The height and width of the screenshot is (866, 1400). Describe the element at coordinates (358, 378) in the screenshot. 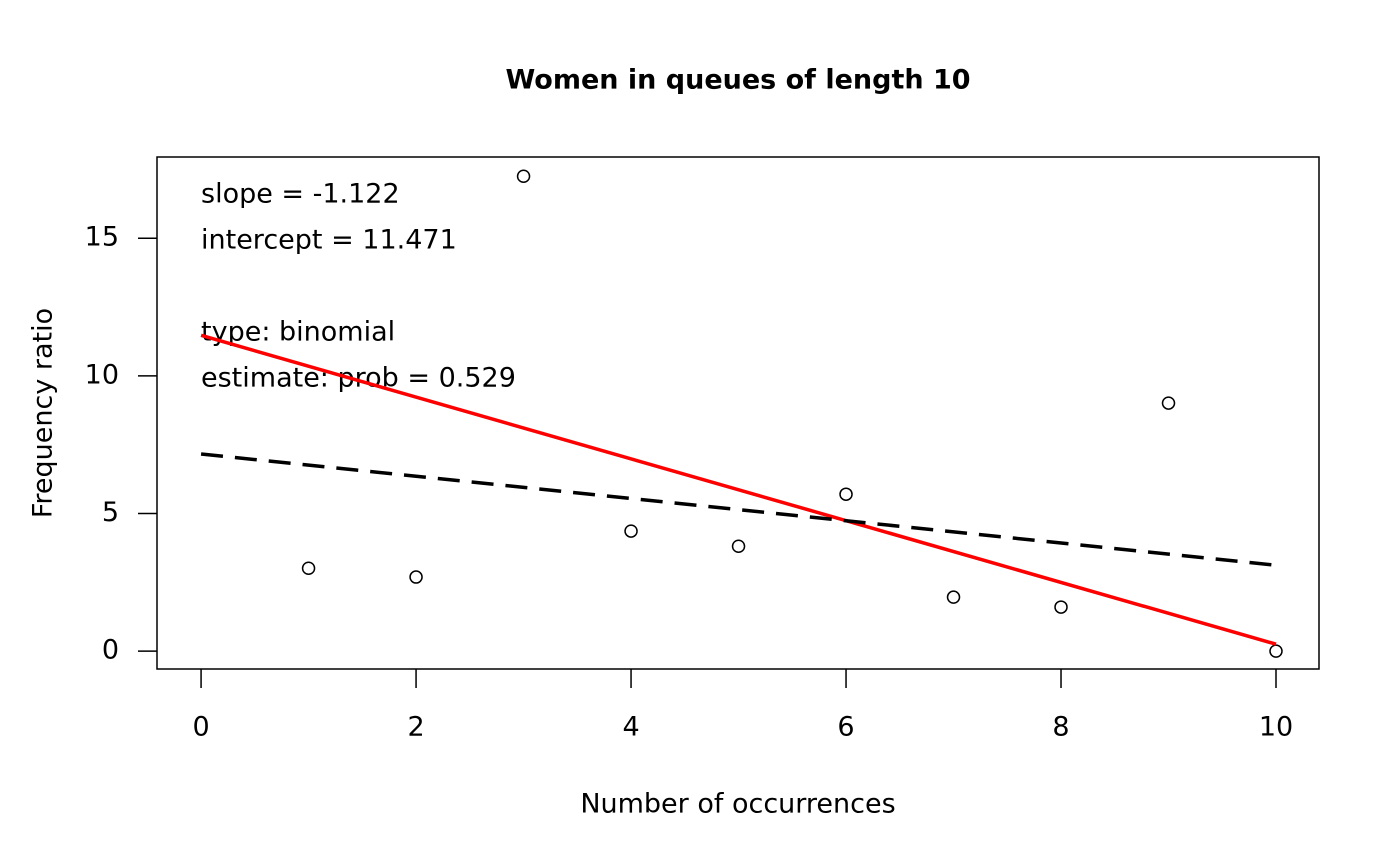

I see `annotation: estimate: prob = 0.529` at that location.